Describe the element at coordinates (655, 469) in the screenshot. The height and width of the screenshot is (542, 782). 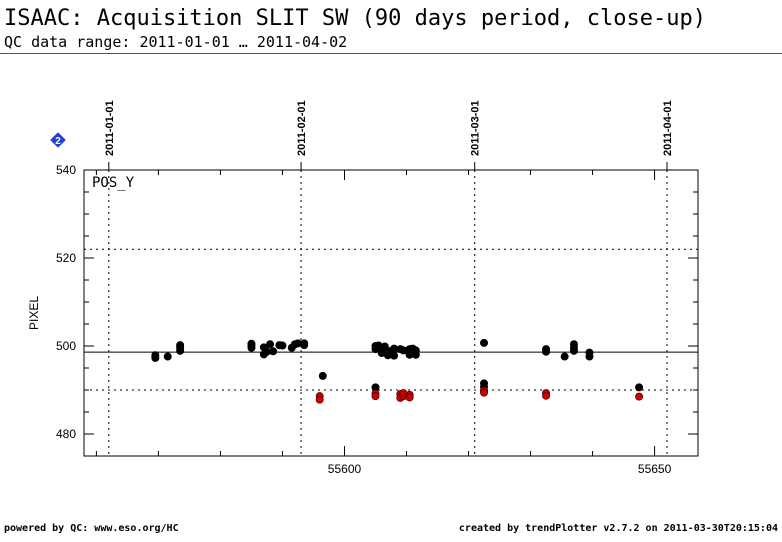
I see `x-tick-label: 55650` at that location.